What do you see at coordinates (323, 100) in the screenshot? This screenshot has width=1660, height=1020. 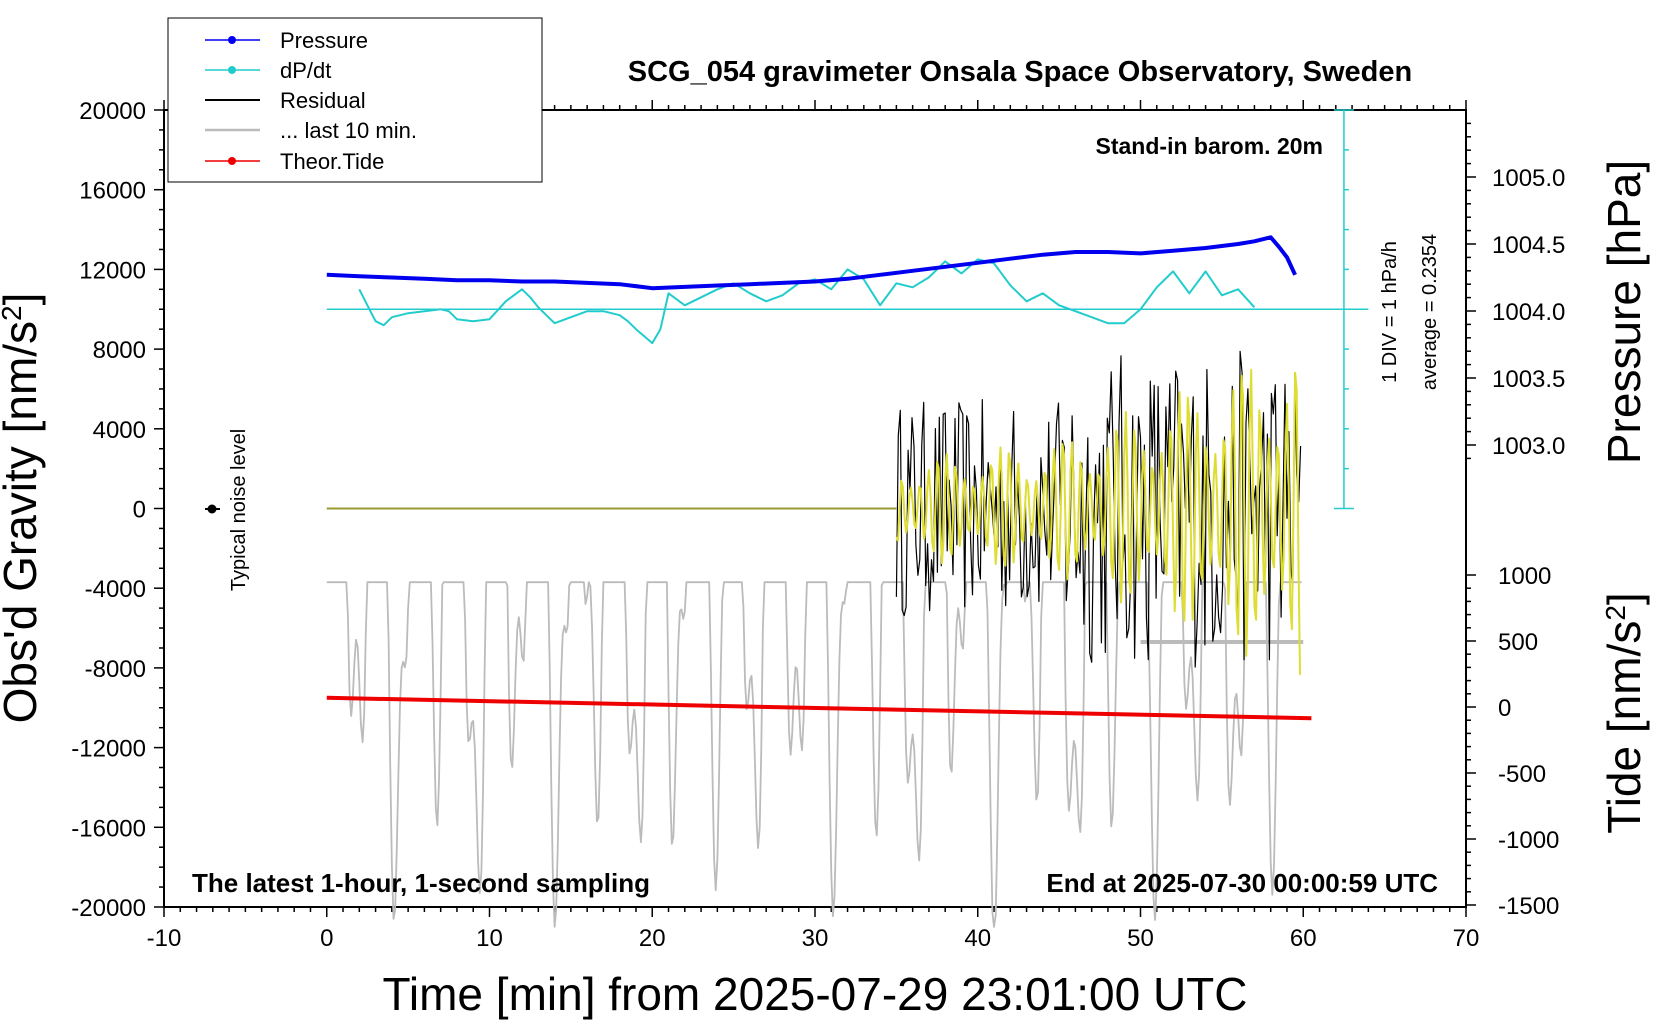 I see `legend-residual-label: Residual` at bounding box center [323, 100].